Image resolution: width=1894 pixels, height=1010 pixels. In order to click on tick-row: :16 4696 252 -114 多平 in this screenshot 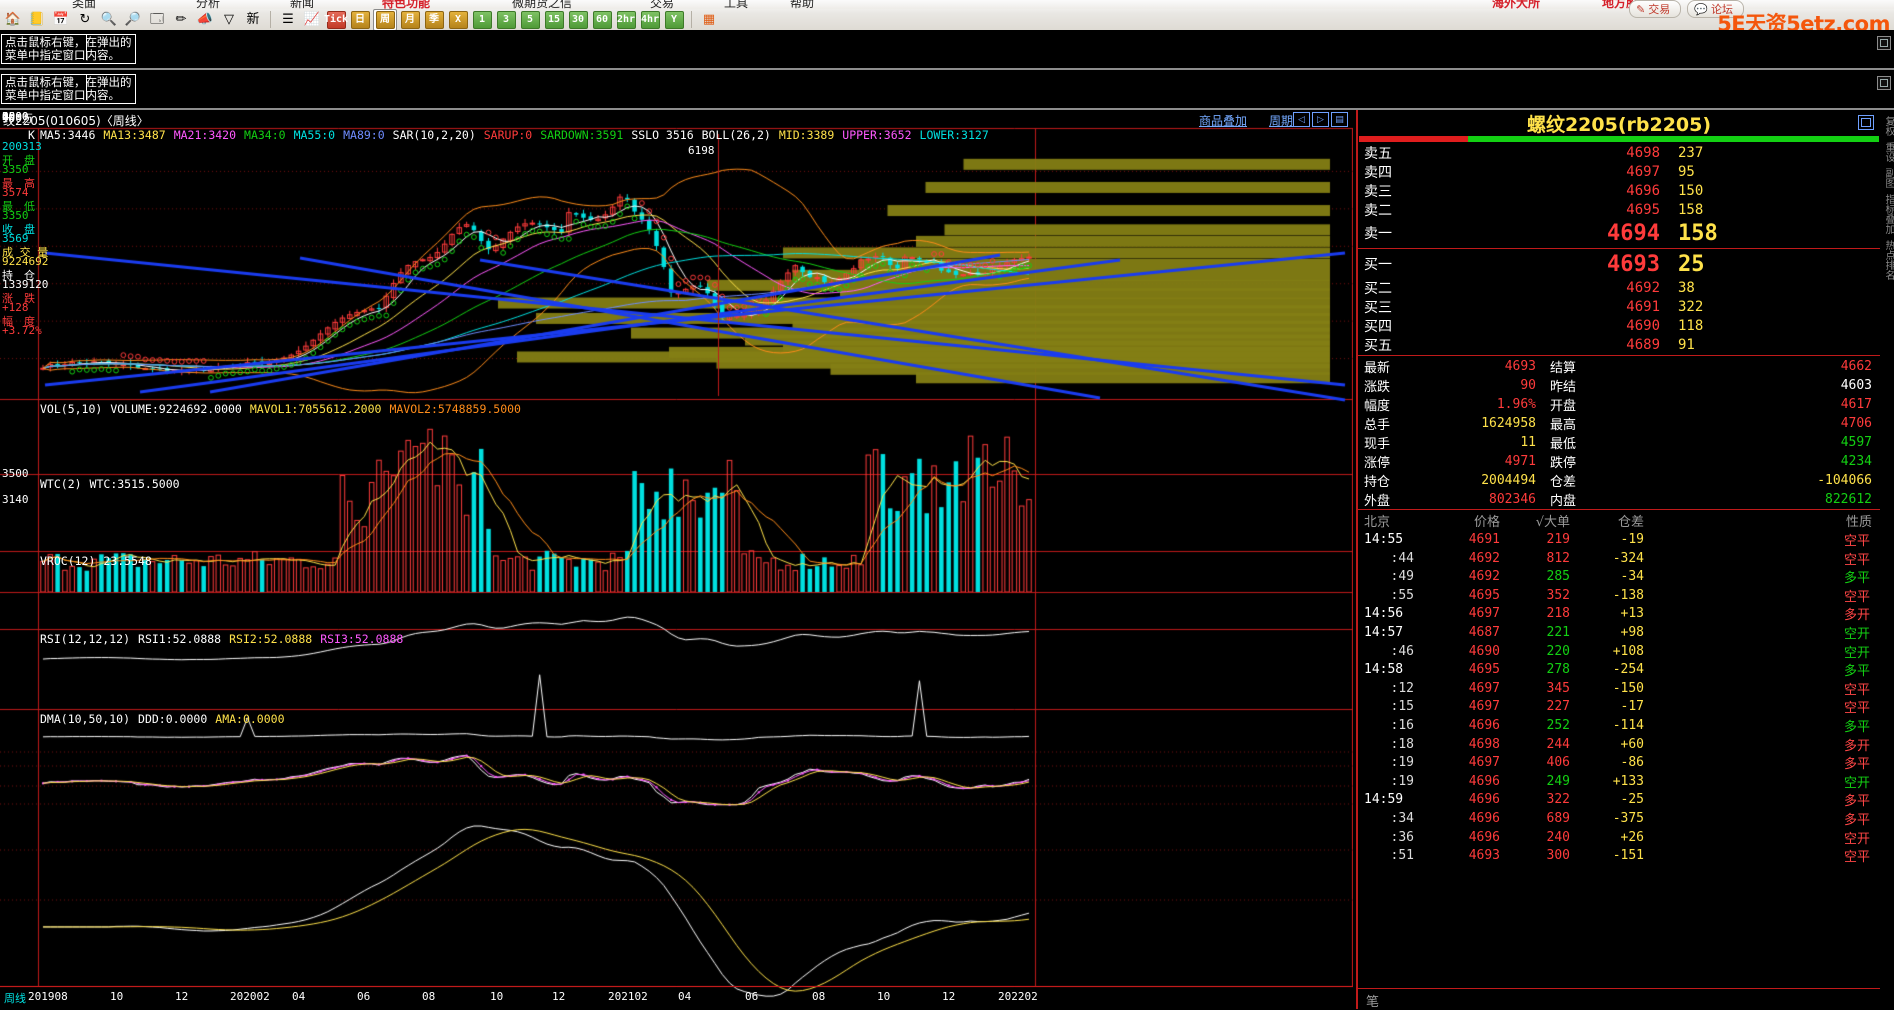, I will do `click(1619, 725)`.